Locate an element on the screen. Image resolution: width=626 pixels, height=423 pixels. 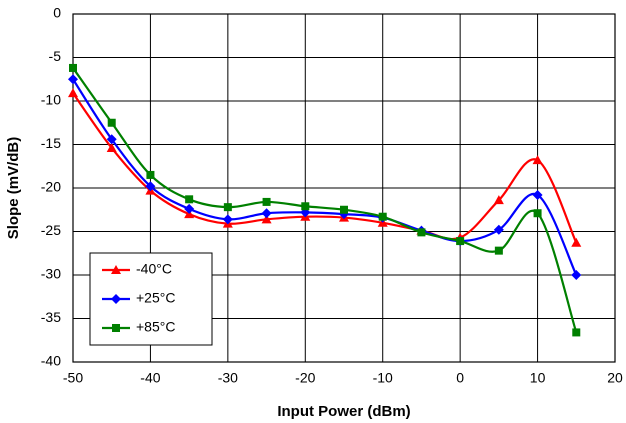
legend-label: +25°C is located at coordinates (155, 298).